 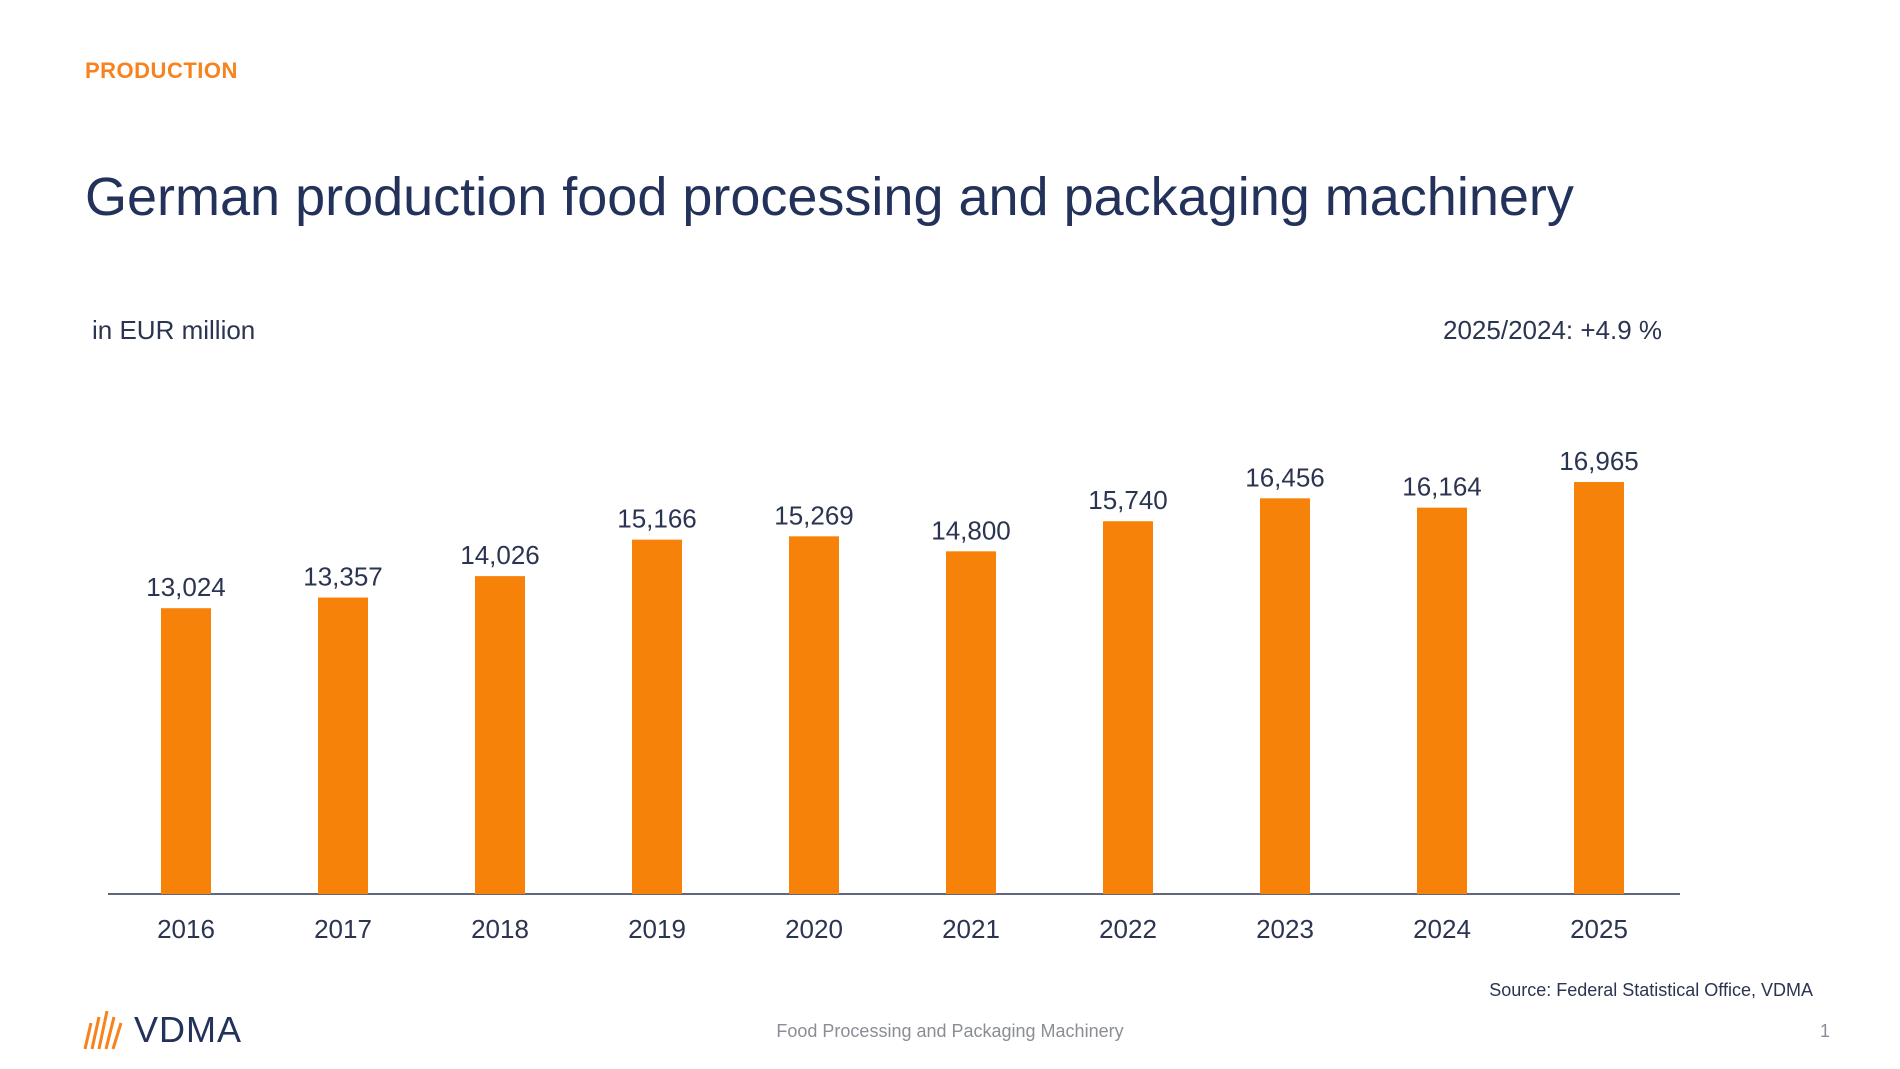 I want to click on x-tick-label-2024: 2024, so click(x=1442, y=929).